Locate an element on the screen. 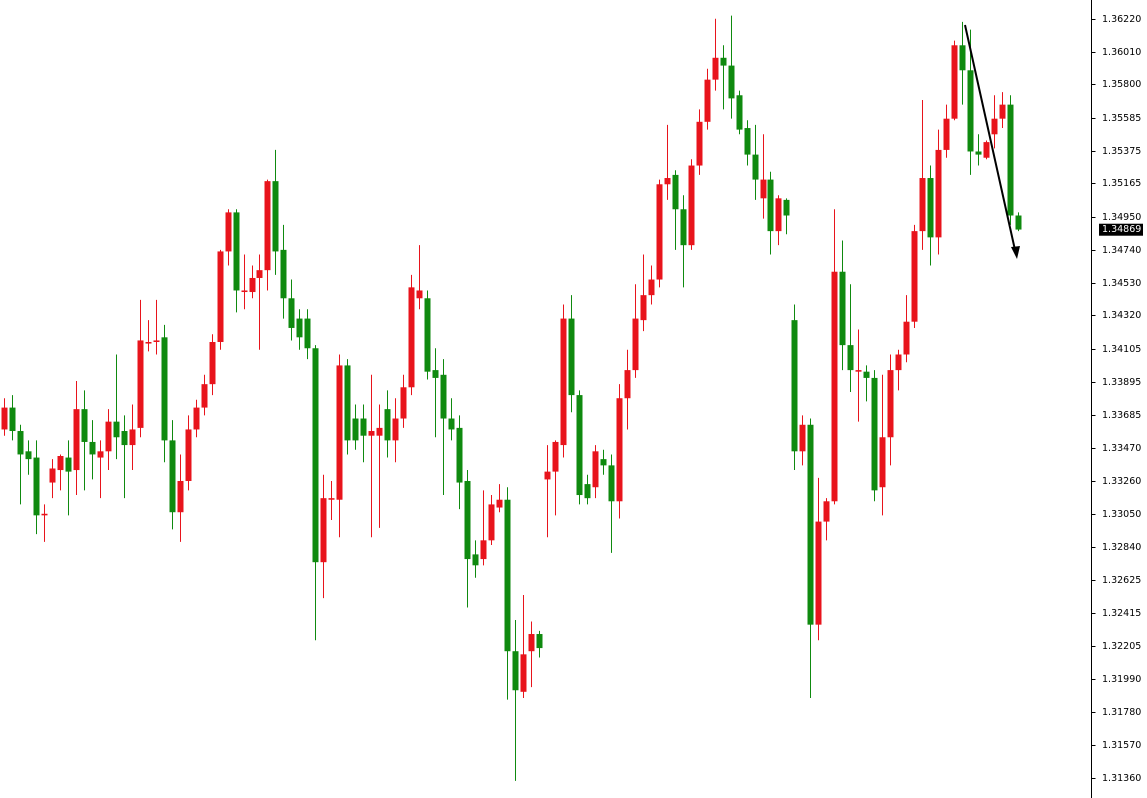  y-tick-label: 1.35165 is located at coordinates (1121, 183).